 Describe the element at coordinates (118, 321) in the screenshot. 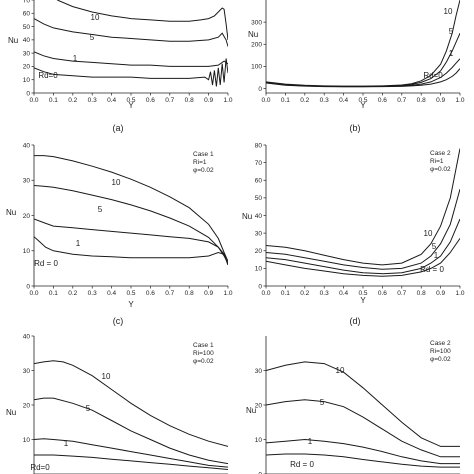

I see `panel-label-c: (c)` at that location.